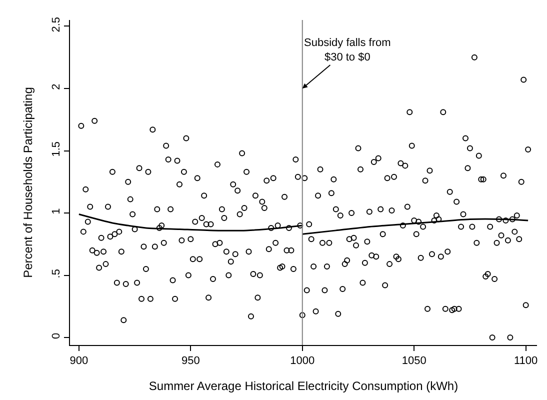 The width and height of the screenshot is (547, 400). What do you see at coordinates (79, 361) in the screenshot?
I see `x-tick-label: 900` at bounding box center [79, 361].